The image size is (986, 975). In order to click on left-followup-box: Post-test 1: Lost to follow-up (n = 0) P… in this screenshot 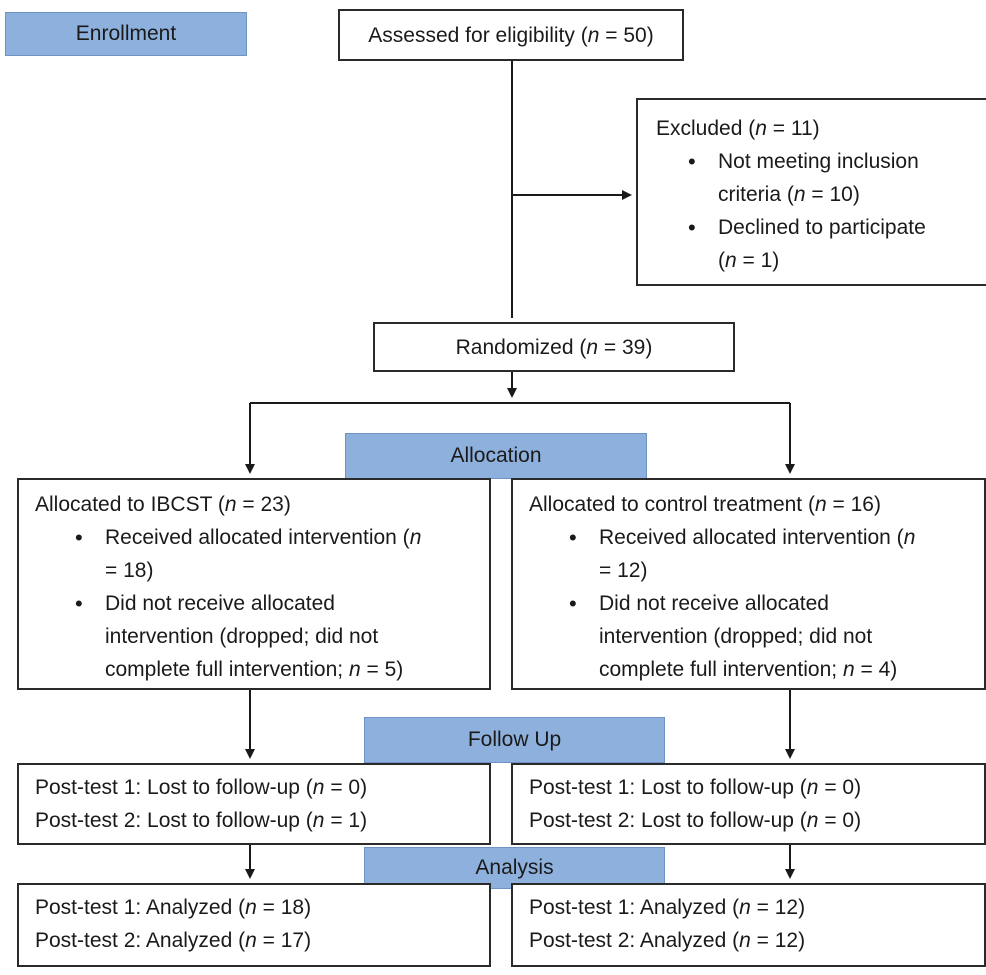, I will do `click(254, 804)`.